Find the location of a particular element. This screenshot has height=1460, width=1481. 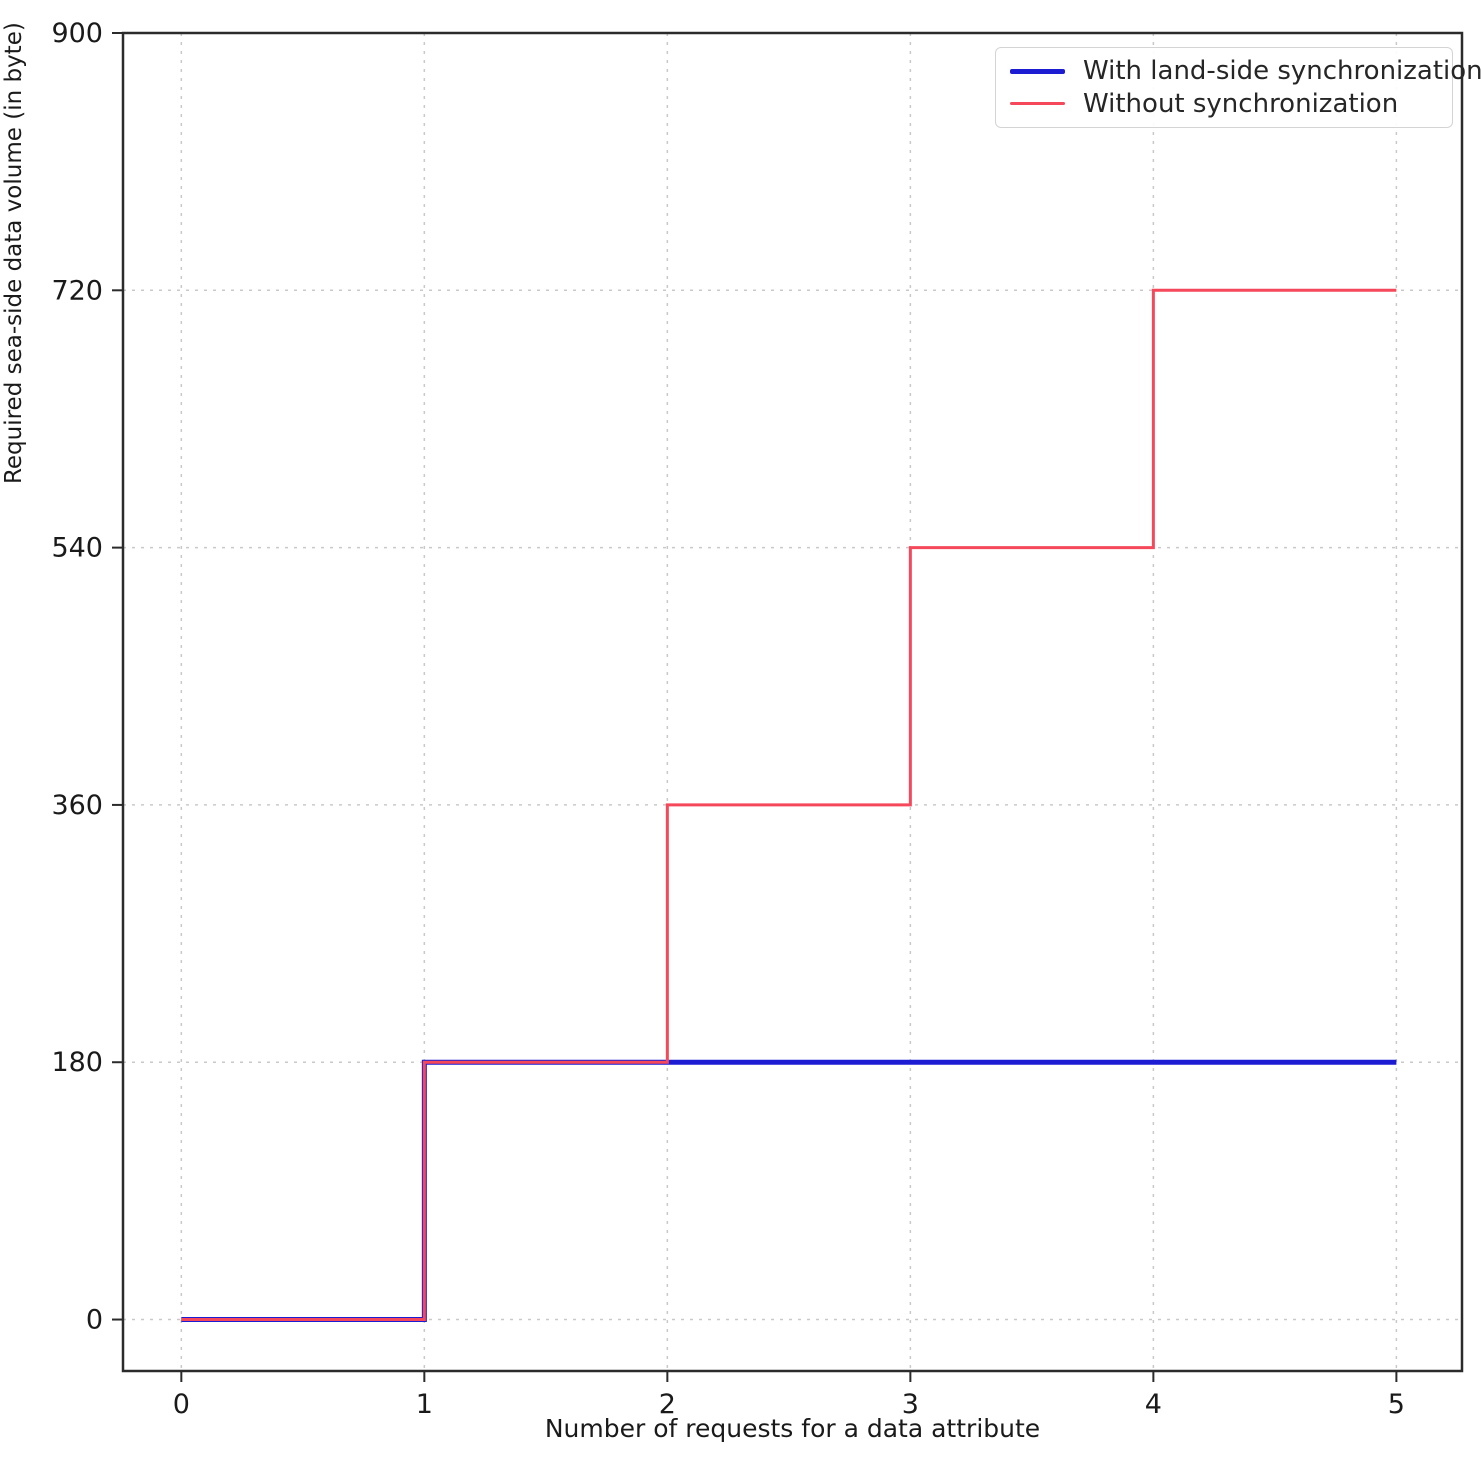

legend-label: With land-side synchronization is located at coordinates (1282, 71).